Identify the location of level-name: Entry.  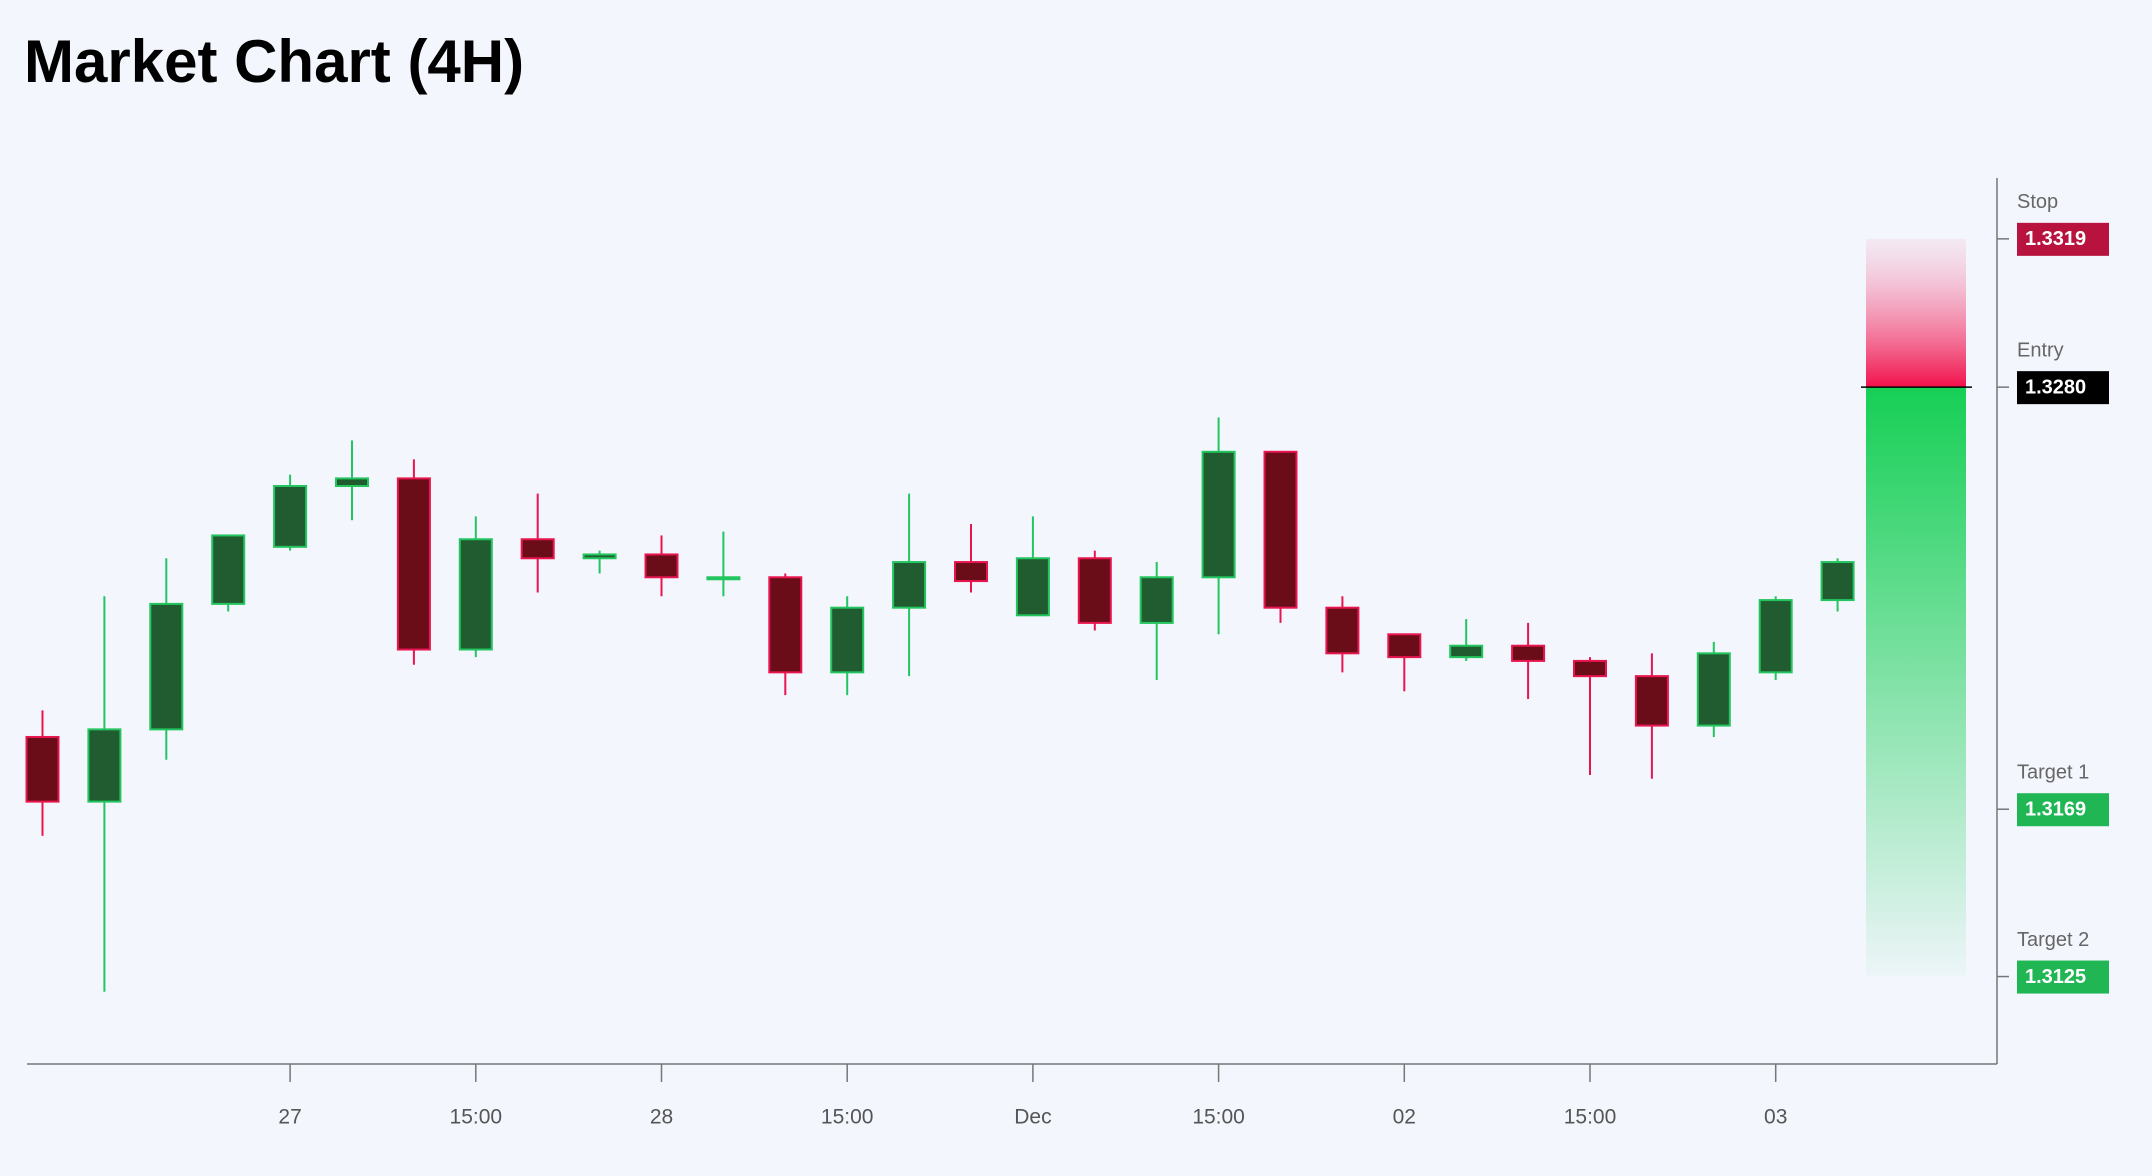
(2040, 350).